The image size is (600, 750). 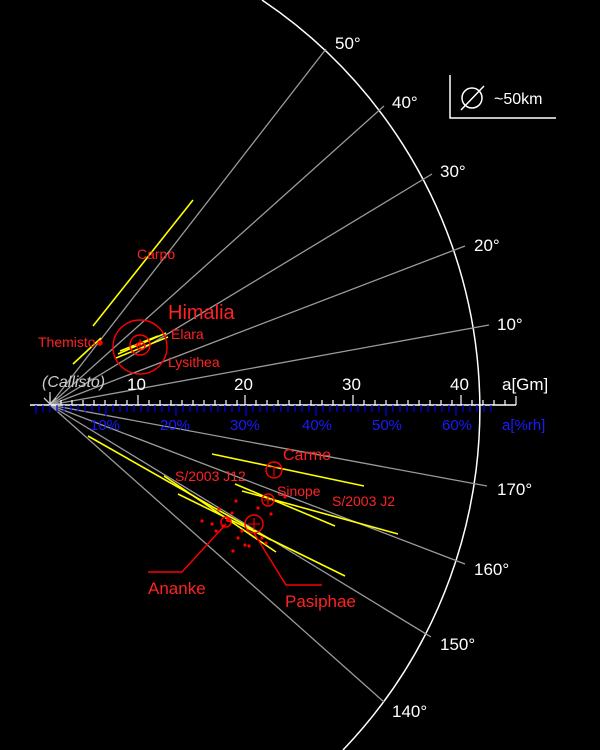 I want to click on label-150deg: 150°, so click(x=457, y=644).